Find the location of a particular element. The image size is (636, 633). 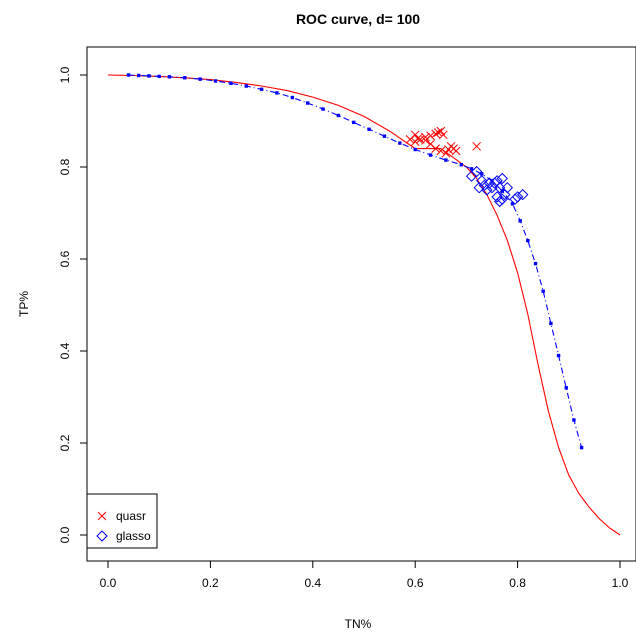

legend-label-glasso: glasso is located at coordinates (133, 536).